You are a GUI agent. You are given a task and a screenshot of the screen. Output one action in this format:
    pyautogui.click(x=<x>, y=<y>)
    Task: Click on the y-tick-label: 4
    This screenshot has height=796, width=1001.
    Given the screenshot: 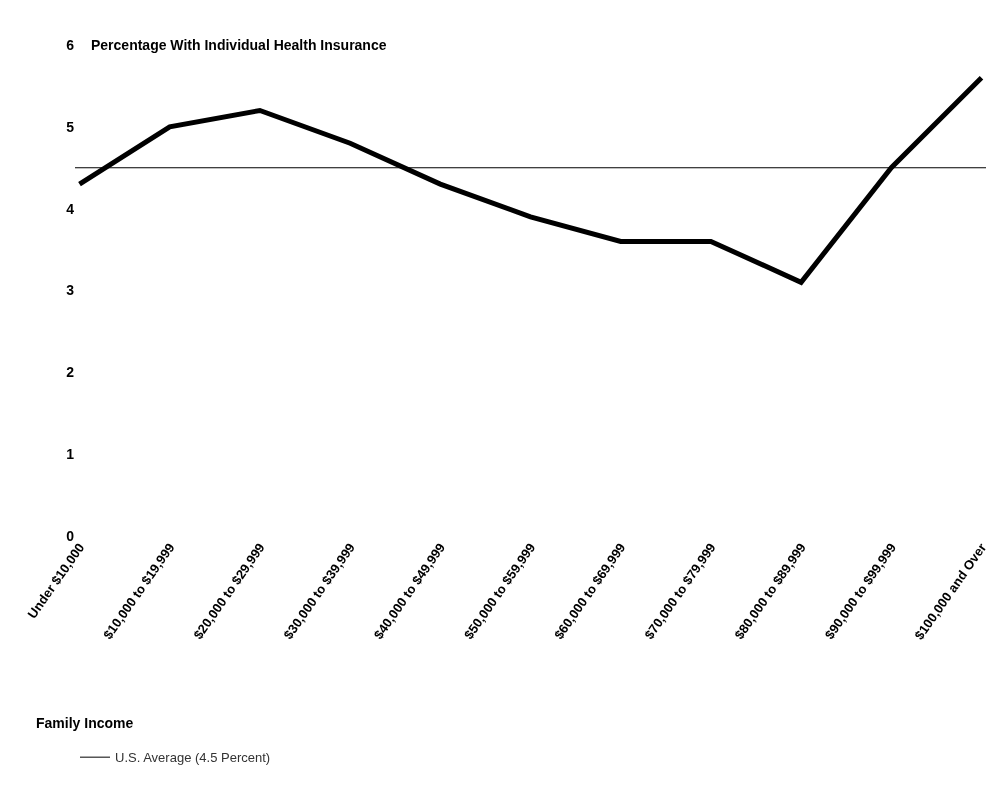 What is the action you would take?
    pyautogui.click(x=70, y=208)
    